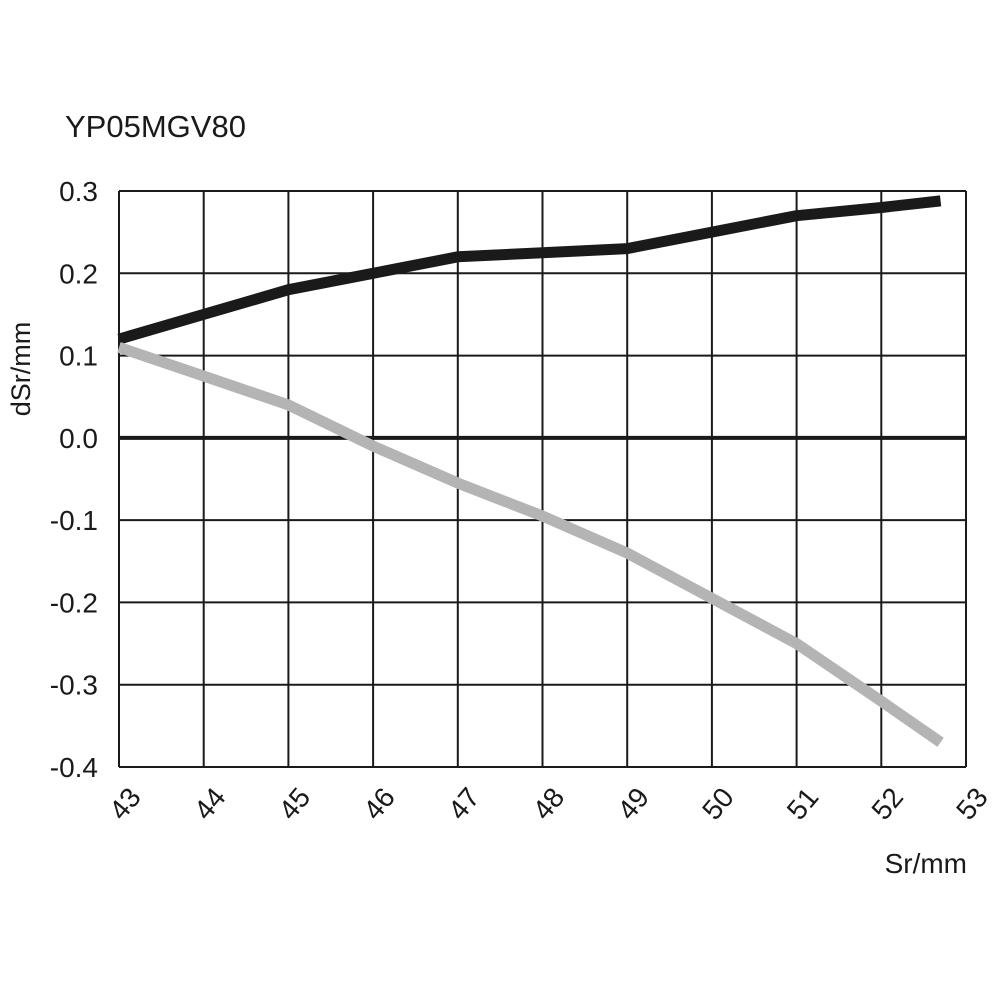  Describe the element at coordinates (78, 273) in the screenshot. I see `y-tick-label: 0.2` at that location.